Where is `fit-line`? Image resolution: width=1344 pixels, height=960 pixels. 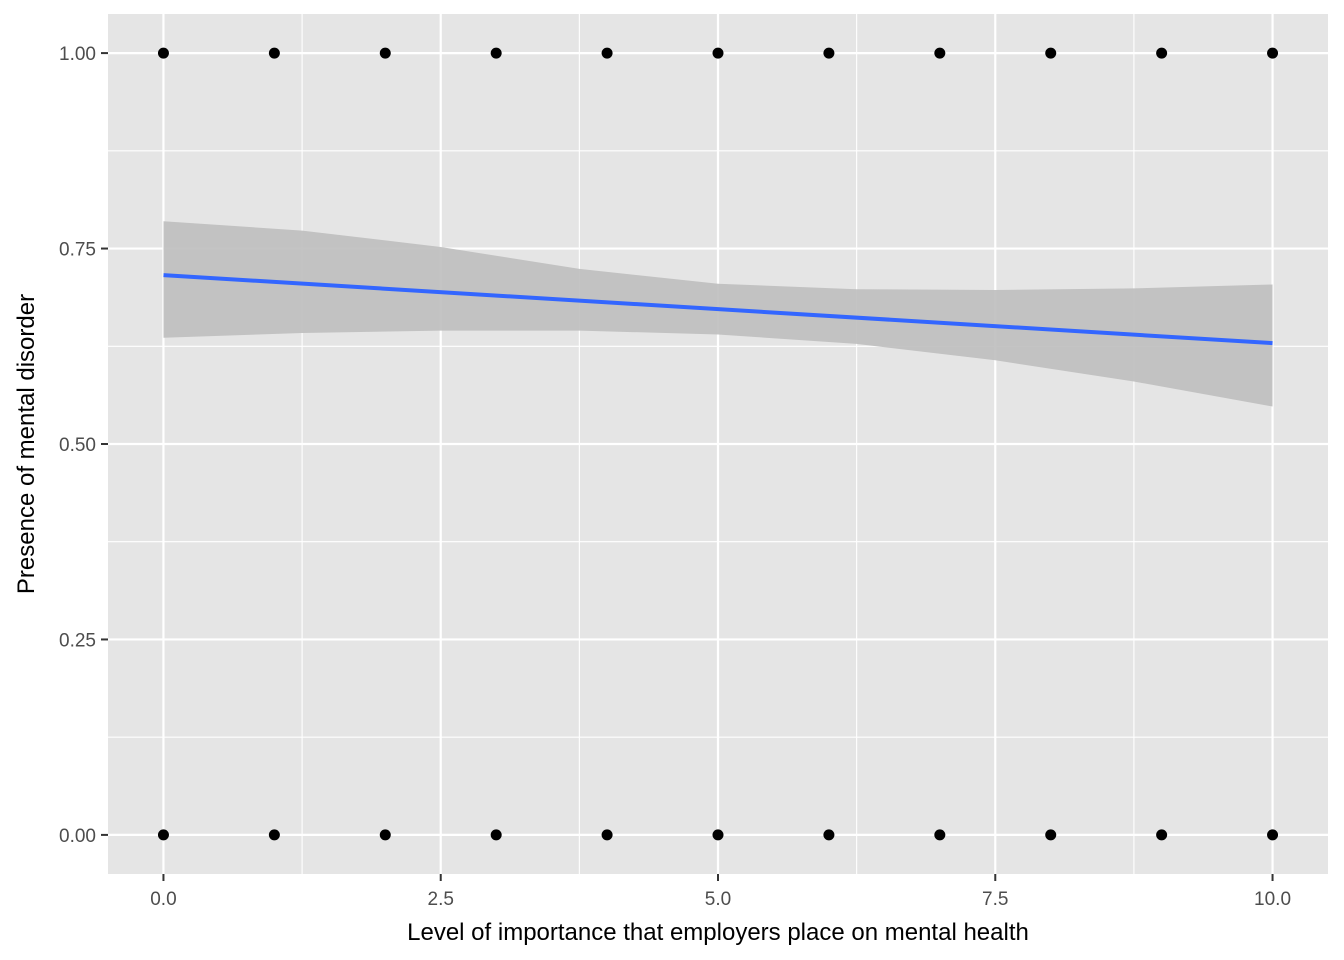 fit-line is located at coordinates (718, 309).